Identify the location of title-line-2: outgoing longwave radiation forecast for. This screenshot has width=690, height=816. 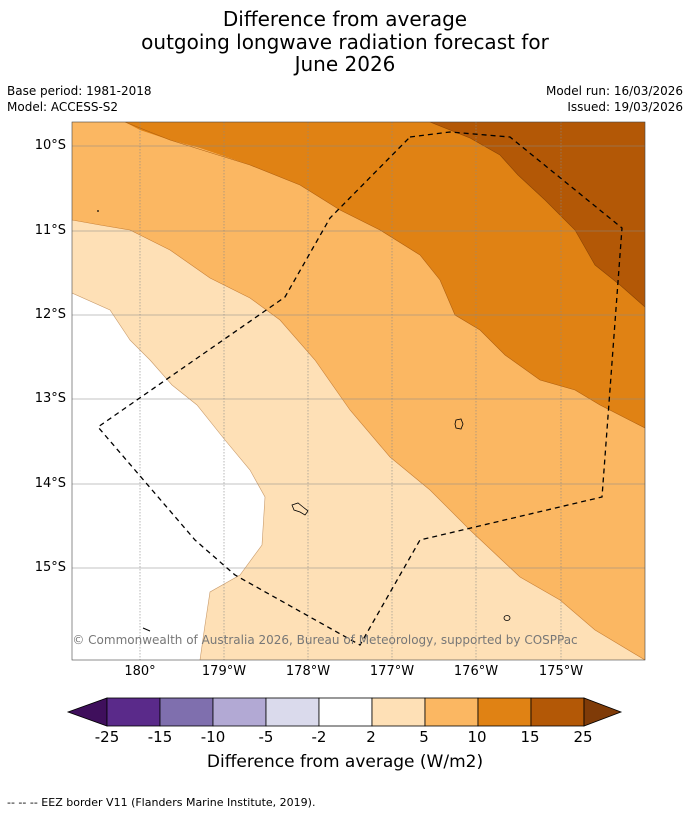
(345, 41).